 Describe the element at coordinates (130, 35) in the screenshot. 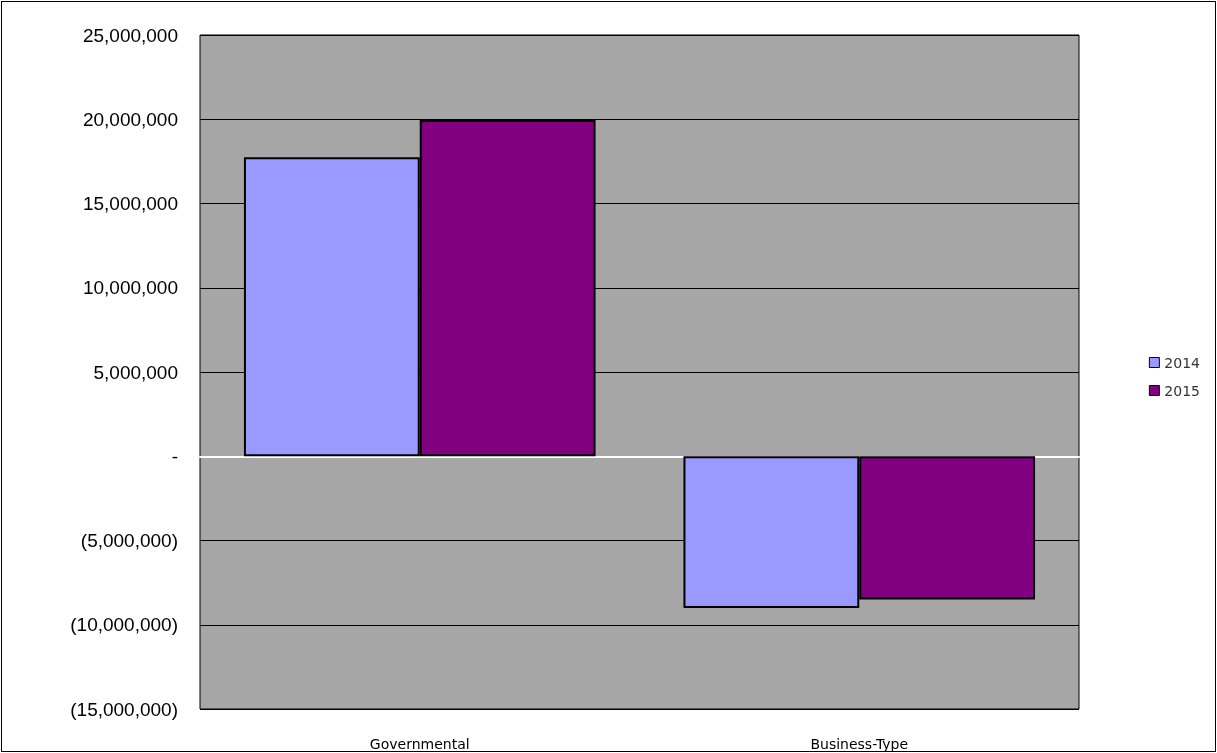

I see `y-tick-label: 25,000,000` at that location.